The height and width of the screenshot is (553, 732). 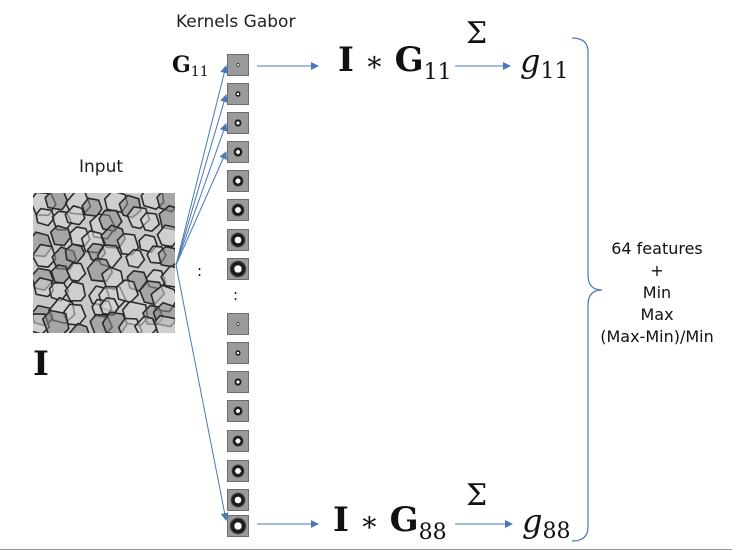 What do you see at coordinates (236, 295) in the screenshot?
I see `ellipsis-column: :` at bounding box center [236, 295].